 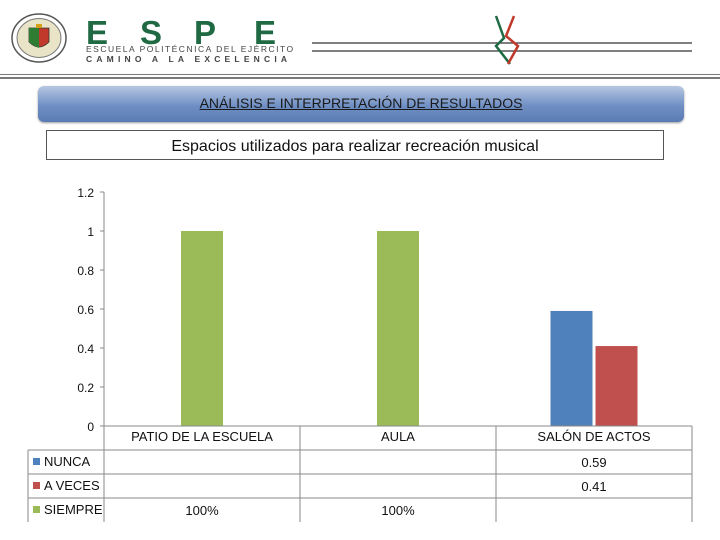 What do you see at coordinates (360, 76) in the screenshot?
I see `header-divider` at bounding box center [360, 76].